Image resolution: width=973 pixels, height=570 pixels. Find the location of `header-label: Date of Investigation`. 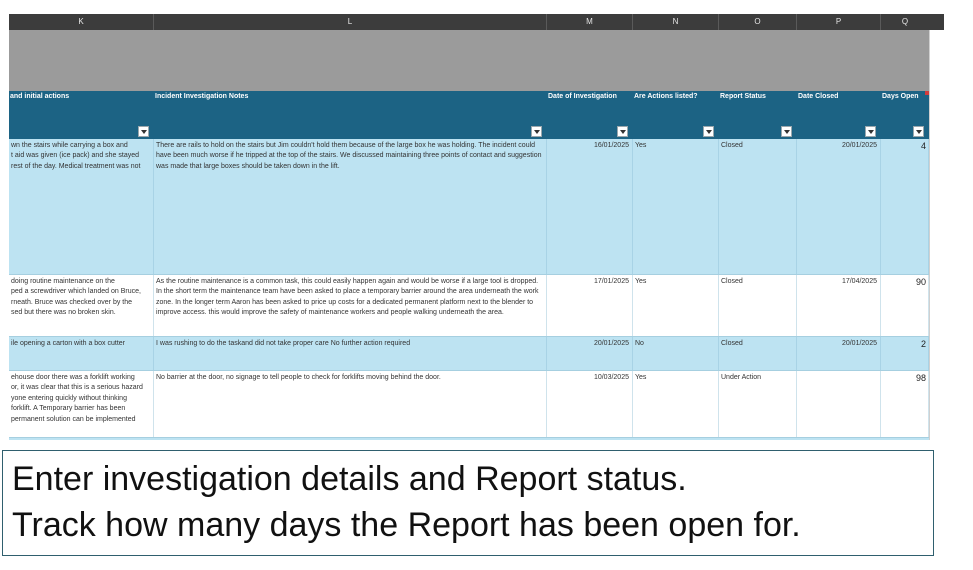

header-label: Date of Investigation is located at coordinates (582, 96).